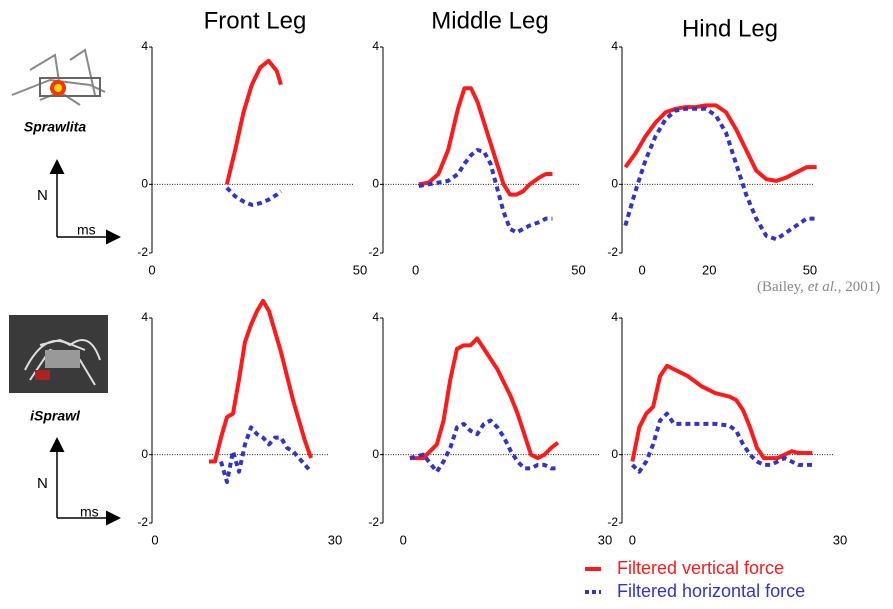  What do you see at coordinates (85, 481) in the screenshot?
I see `axis-icon-bottom` at bounding box center [85, 481].